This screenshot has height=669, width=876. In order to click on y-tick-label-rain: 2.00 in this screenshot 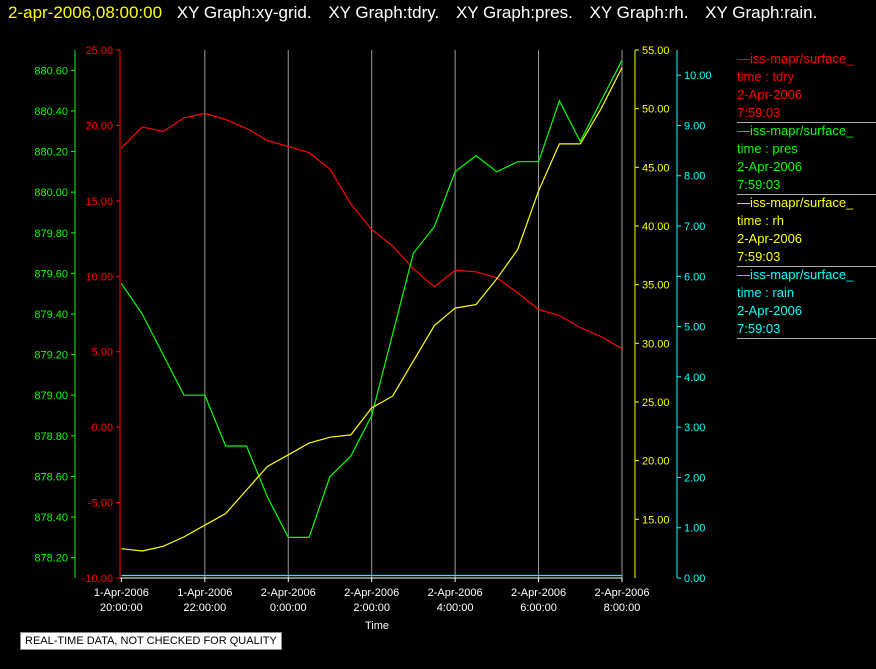, I will do `click(694, 478)`.